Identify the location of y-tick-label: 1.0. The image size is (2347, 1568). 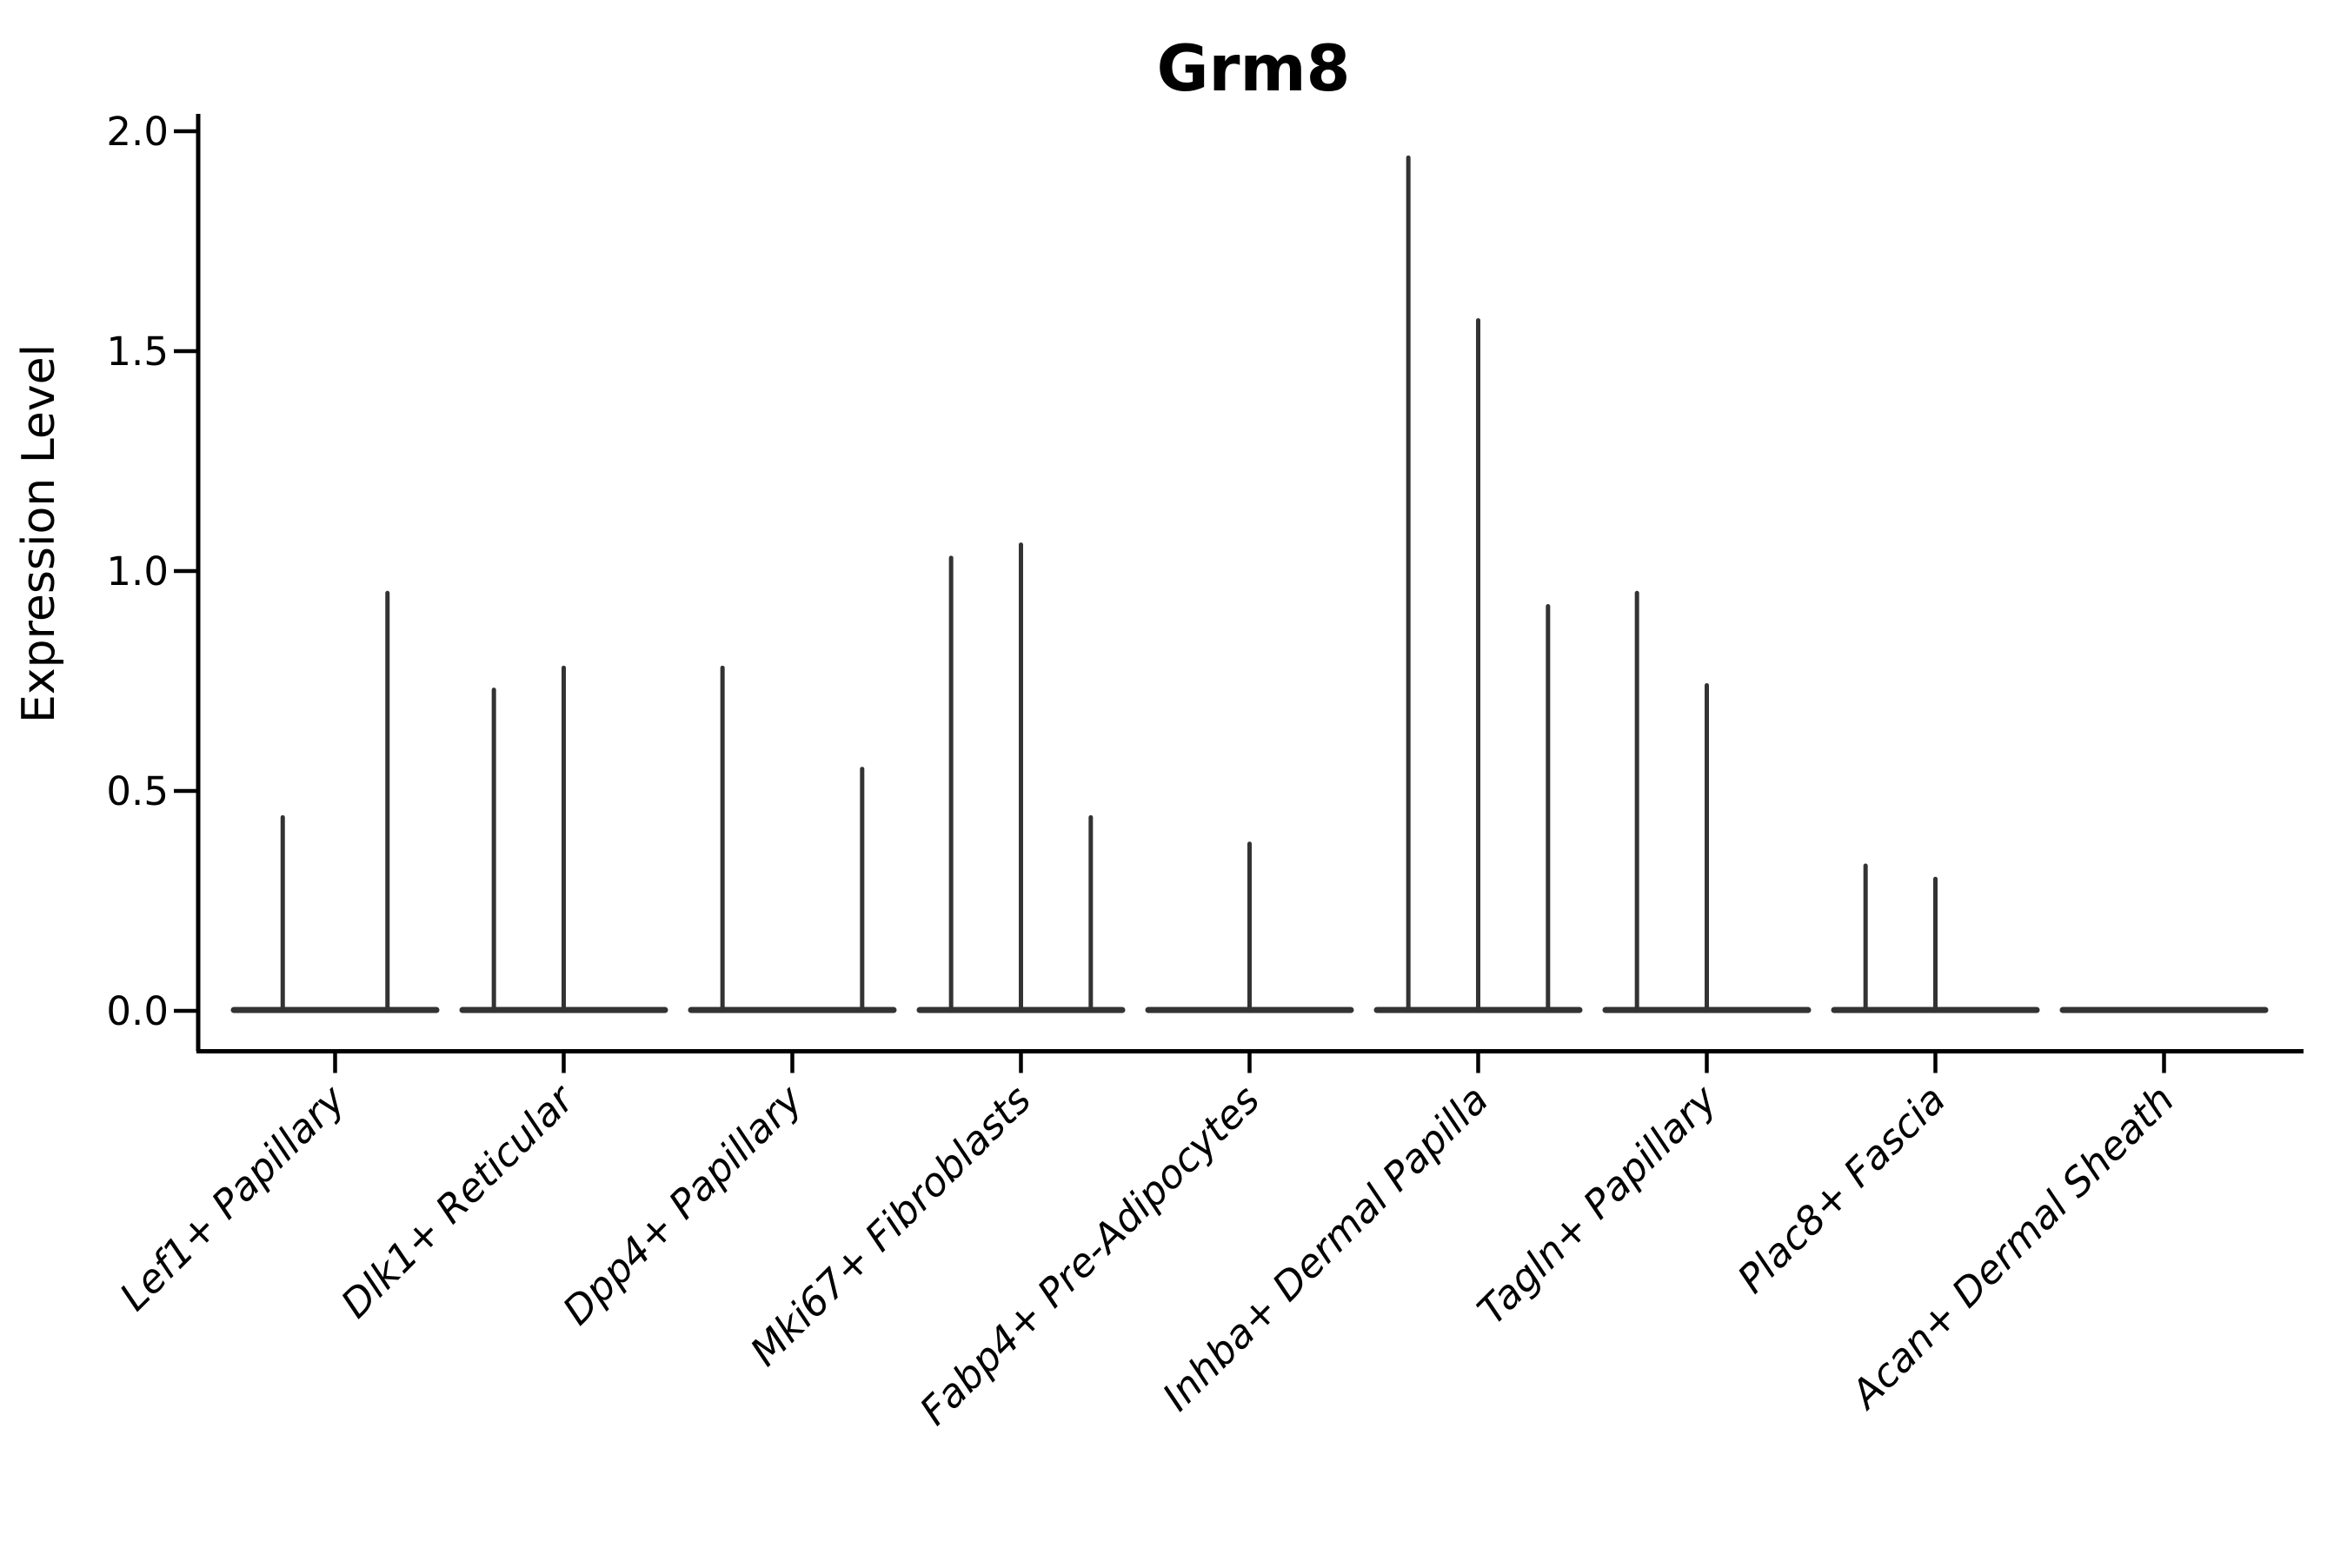
(137, 571).